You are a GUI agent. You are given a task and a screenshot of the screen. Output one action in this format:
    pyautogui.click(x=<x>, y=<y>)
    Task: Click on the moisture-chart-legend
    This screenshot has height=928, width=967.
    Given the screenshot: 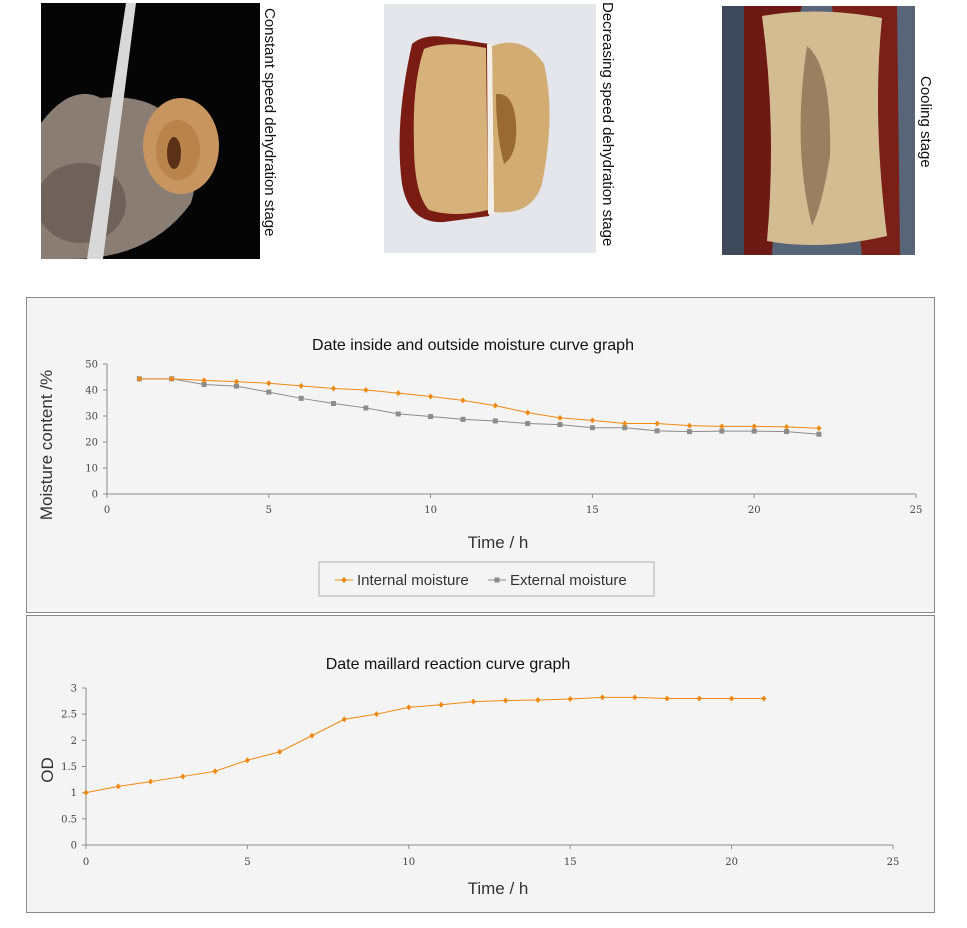 What is the action you would take?
    pyautogui.click(x=486, y=579)
    